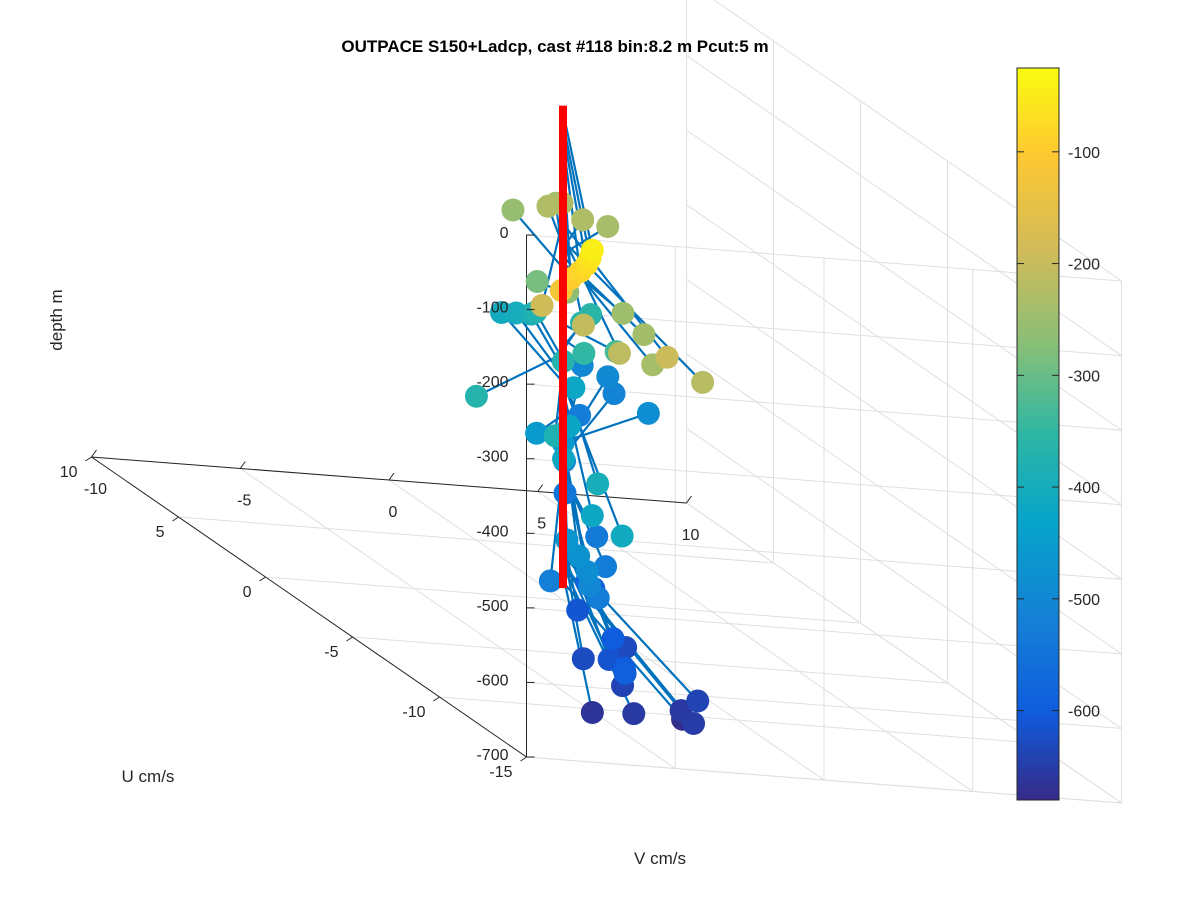  I want to click on y-tick-label: 0, so click(247, 592).